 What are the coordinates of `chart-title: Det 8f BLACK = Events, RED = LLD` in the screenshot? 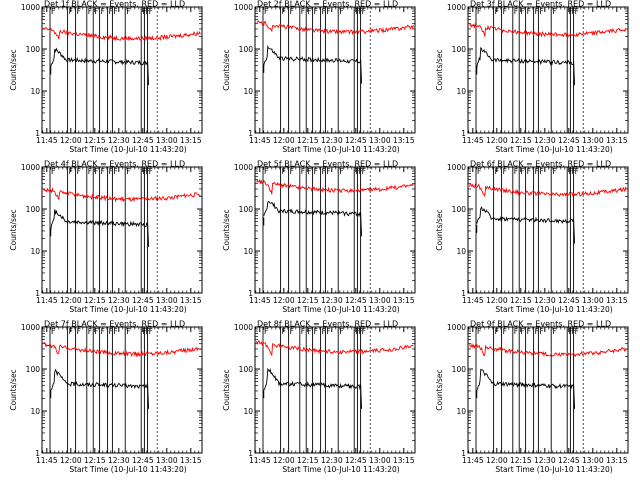 It's located at (327, 324).